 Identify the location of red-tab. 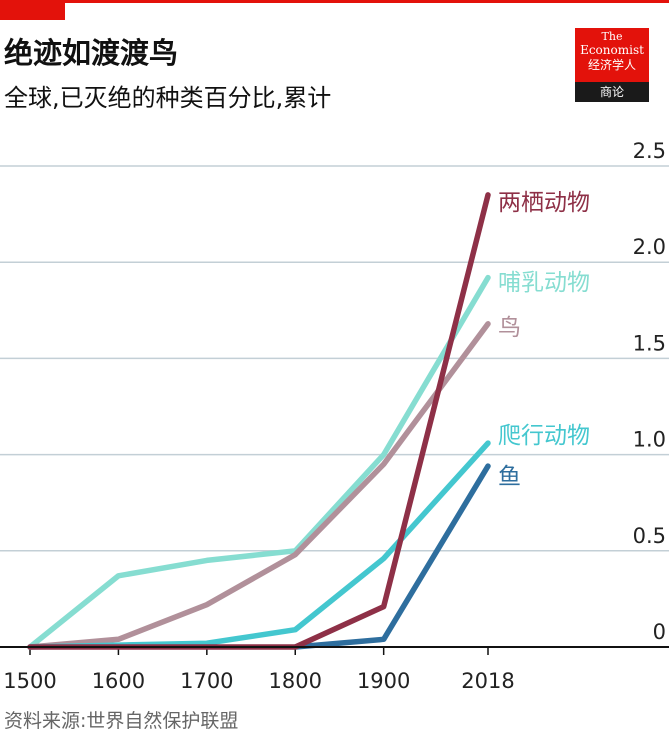
(32, 10).